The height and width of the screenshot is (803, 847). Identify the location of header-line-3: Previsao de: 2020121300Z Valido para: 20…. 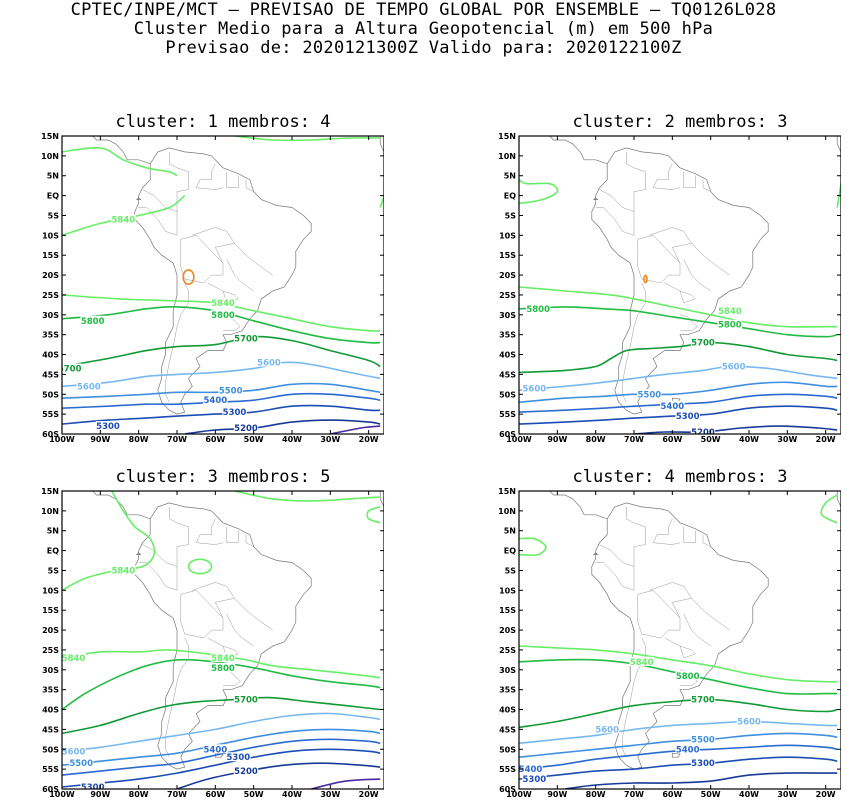
(423, 48).